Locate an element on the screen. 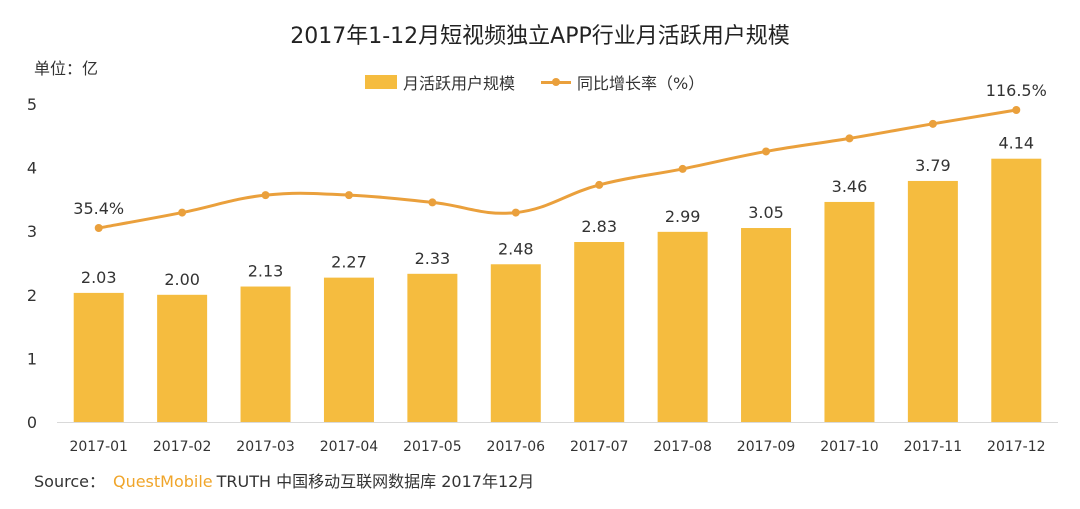 This screenshot has width=1080, height=509. bar-value-label: 2.33 is located at coordinates (433, 258).